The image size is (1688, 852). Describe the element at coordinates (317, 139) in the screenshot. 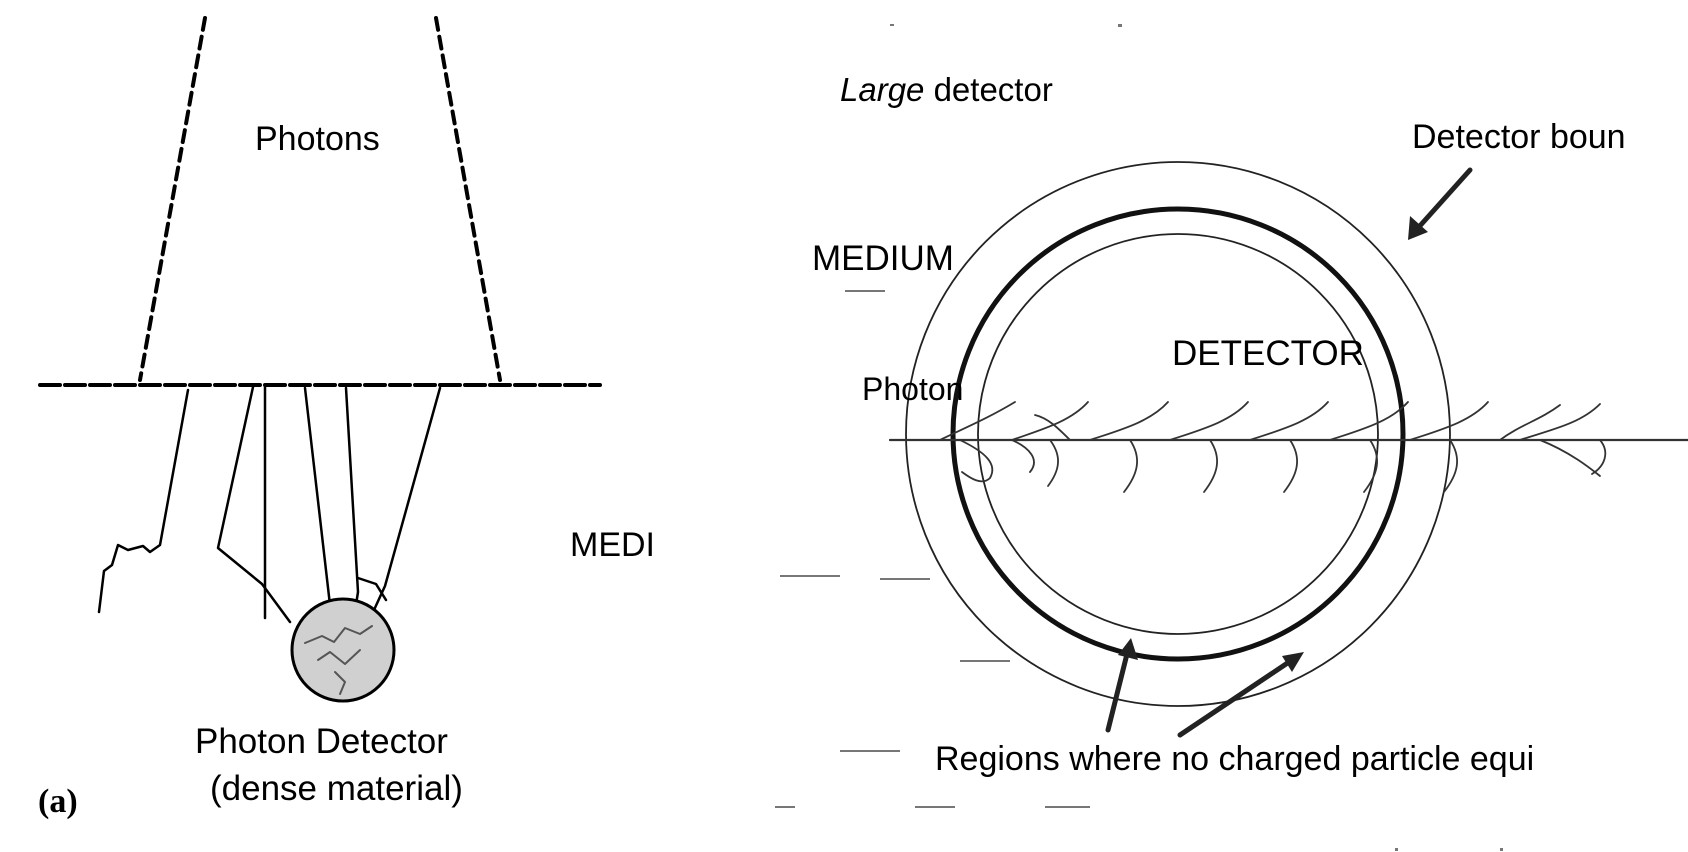

I see `photons-label: Photons` at that location.